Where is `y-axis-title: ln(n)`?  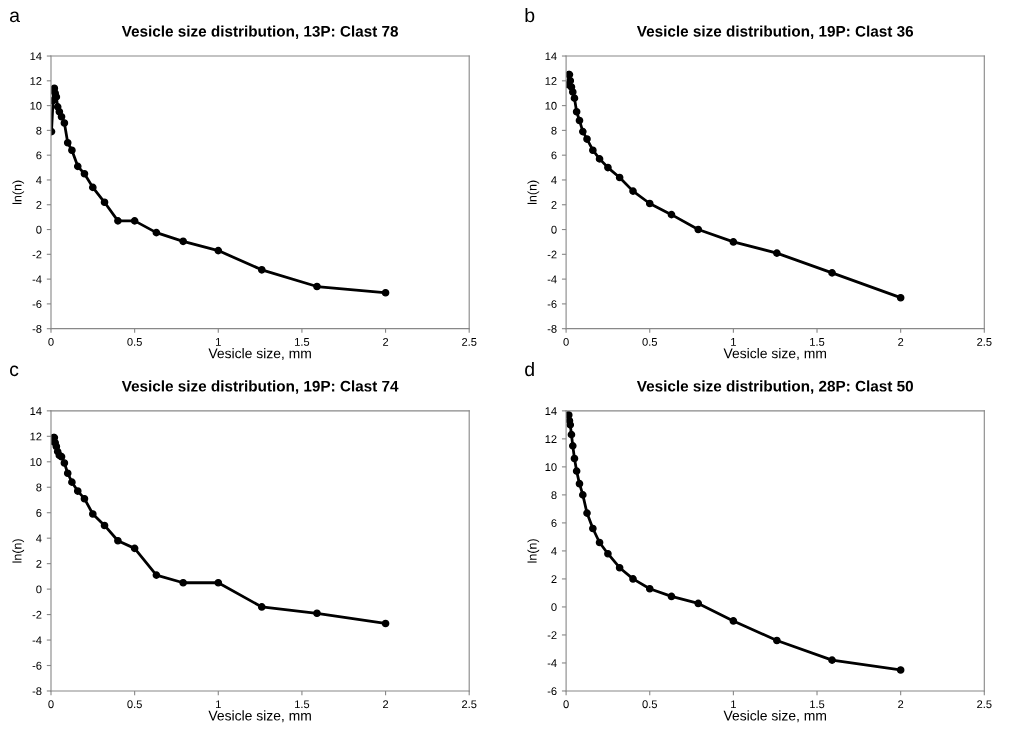
y-axis-title: ln(n) is located at coordinates (533, 192).